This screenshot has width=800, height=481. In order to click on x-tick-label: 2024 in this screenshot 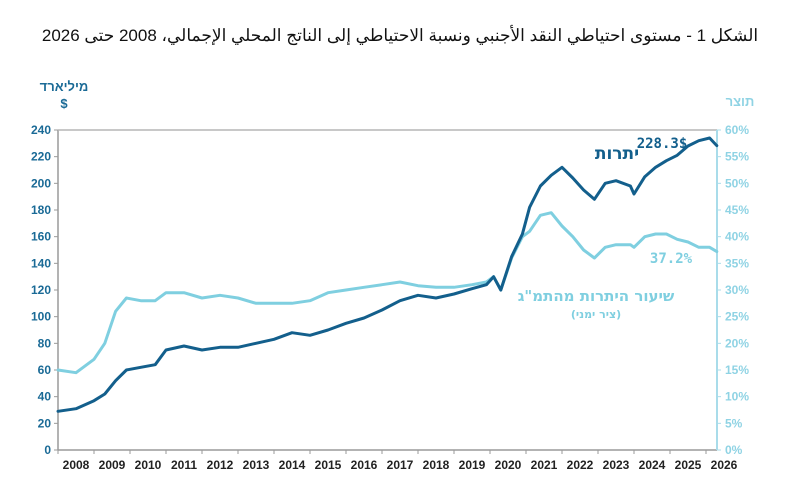, I will do `click(652, 465)`.